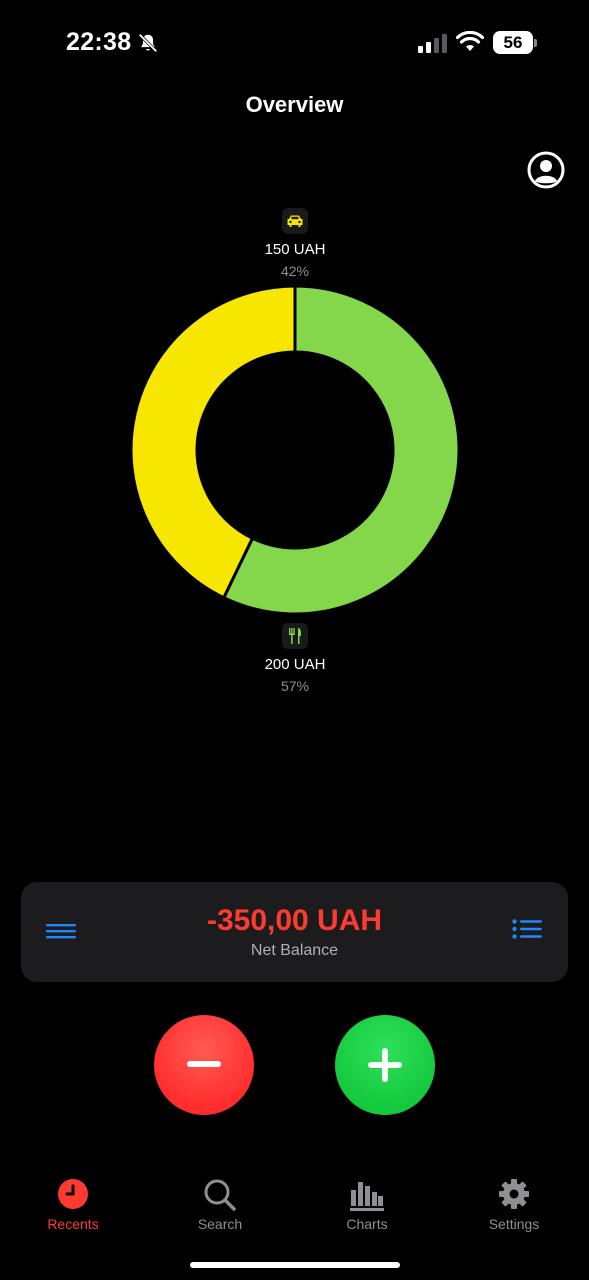  What do you see at coordinates (527, 931) in the screenshot?
I see `list-icon` at bounding box center [527, 931].